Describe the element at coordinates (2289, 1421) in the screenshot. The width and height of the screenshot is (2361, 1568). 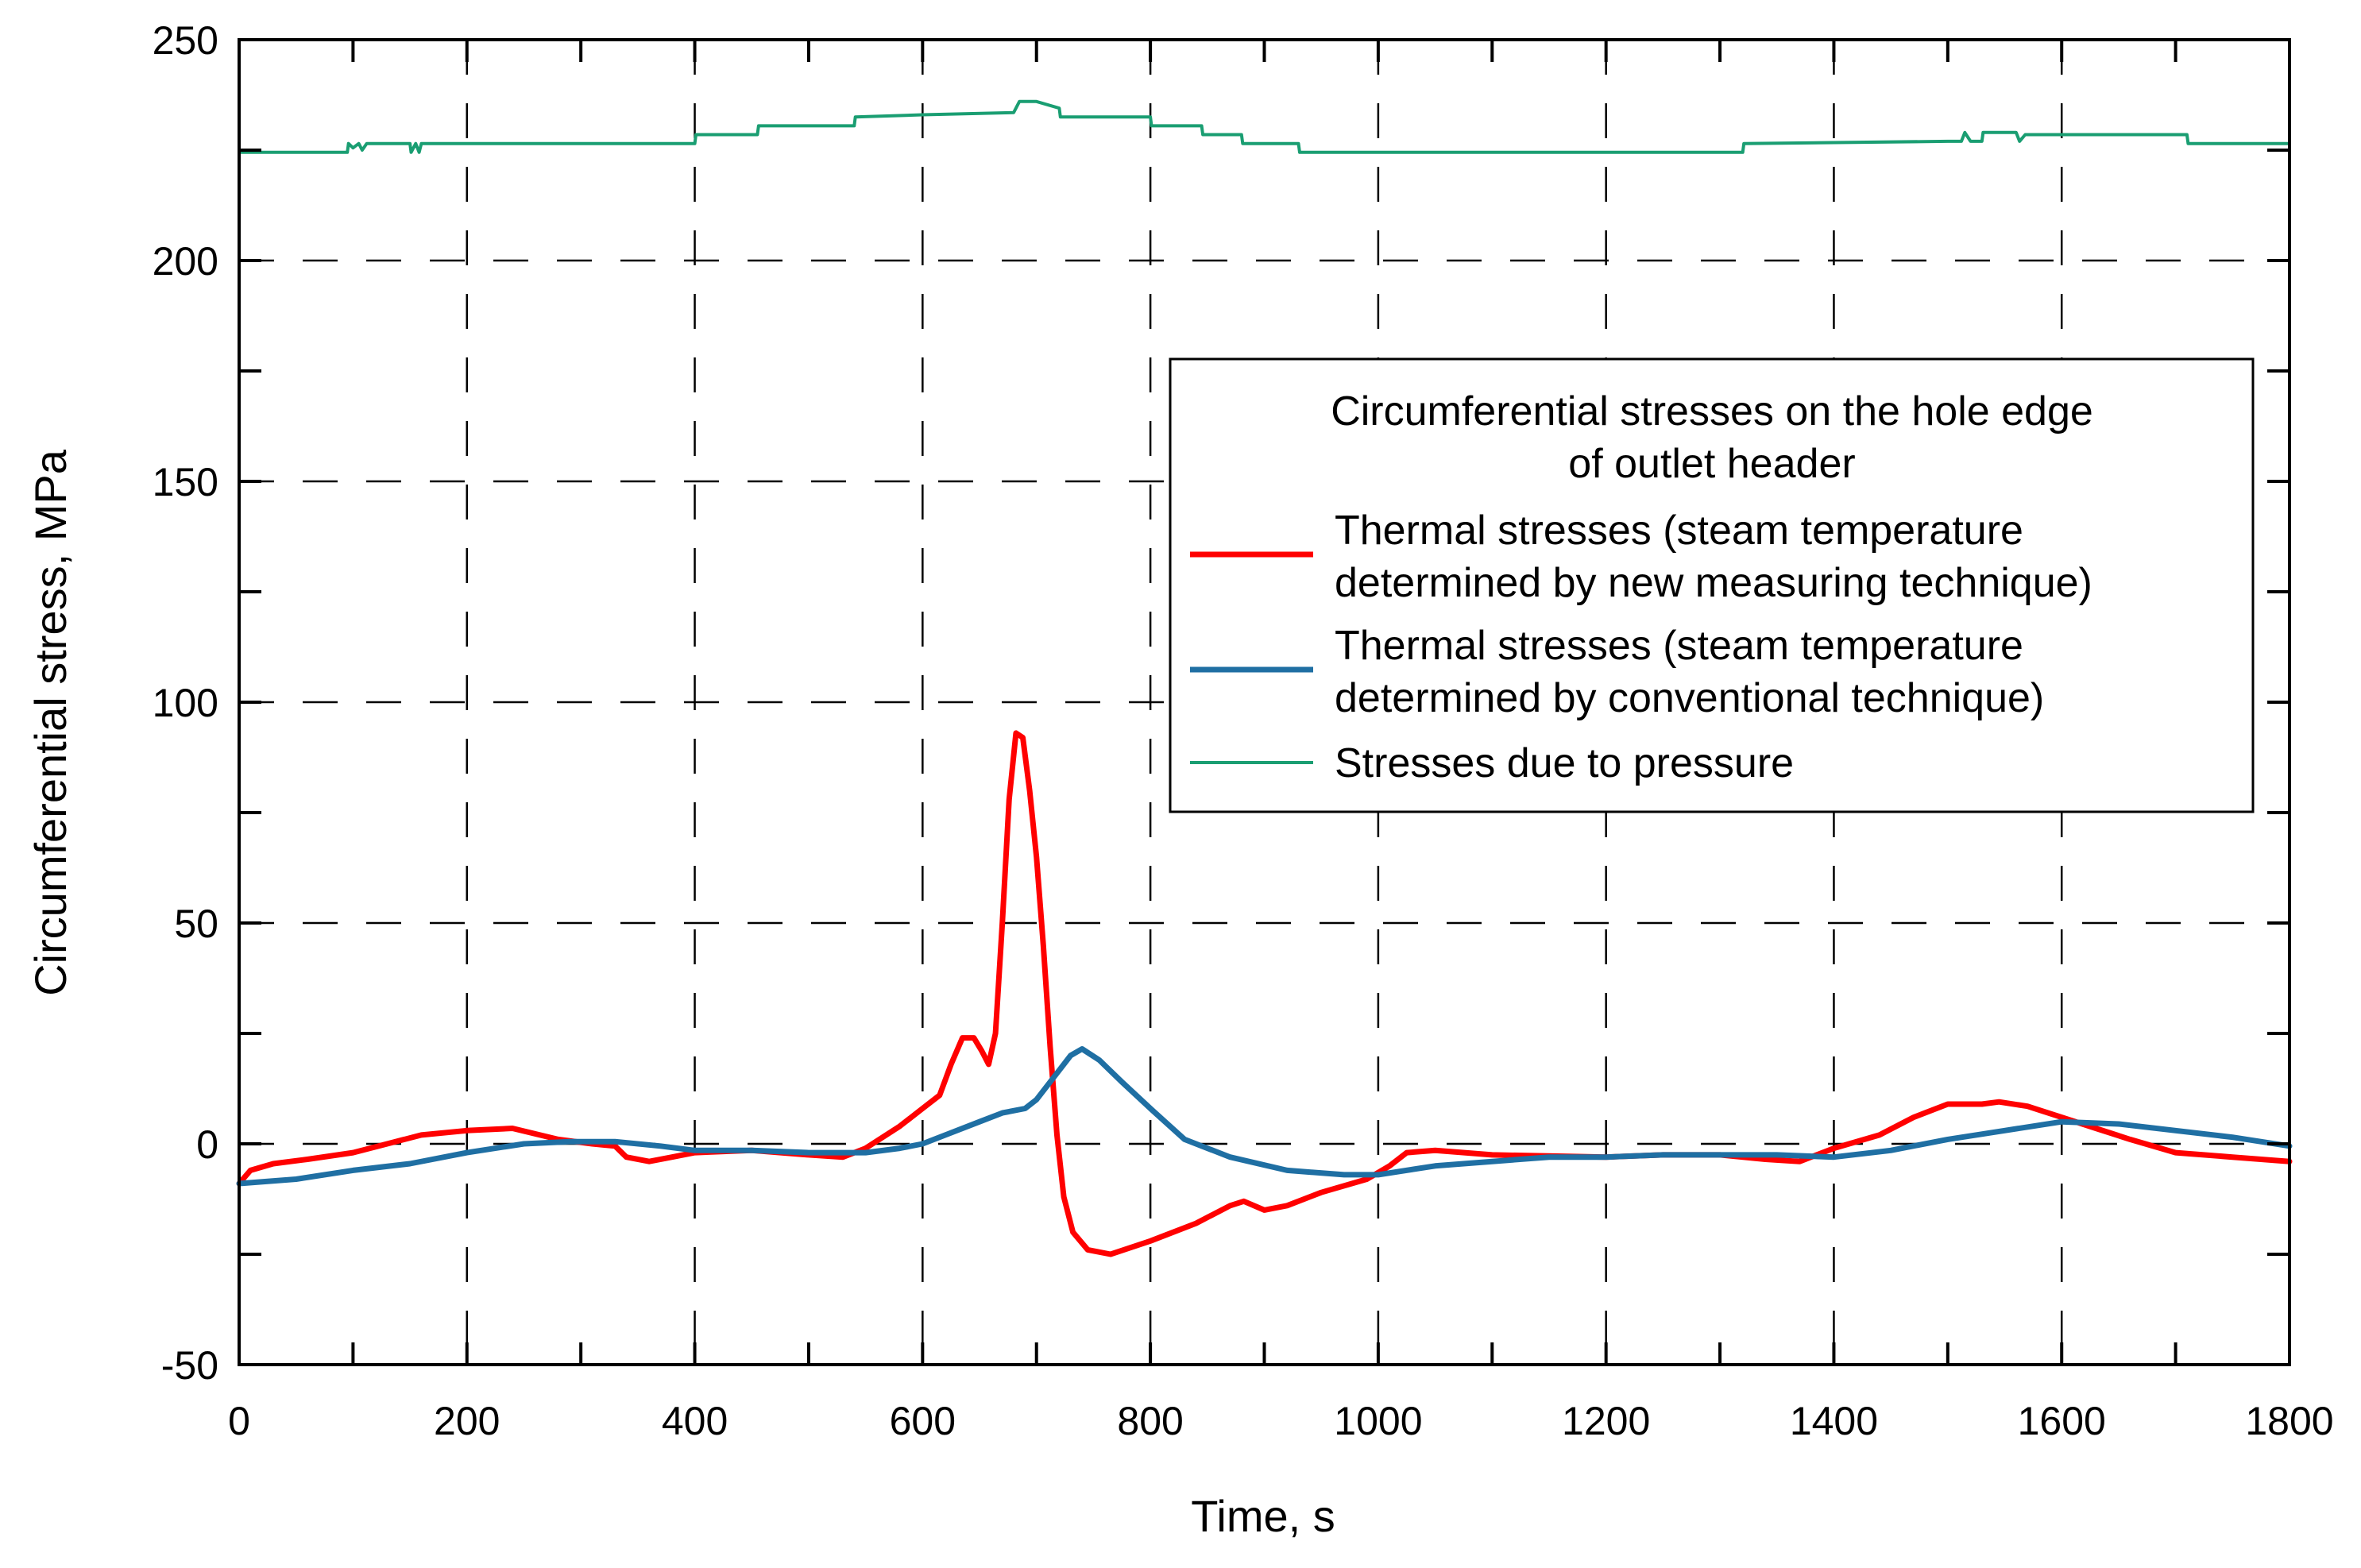
I see `x-tick-label: 1800` at that location.